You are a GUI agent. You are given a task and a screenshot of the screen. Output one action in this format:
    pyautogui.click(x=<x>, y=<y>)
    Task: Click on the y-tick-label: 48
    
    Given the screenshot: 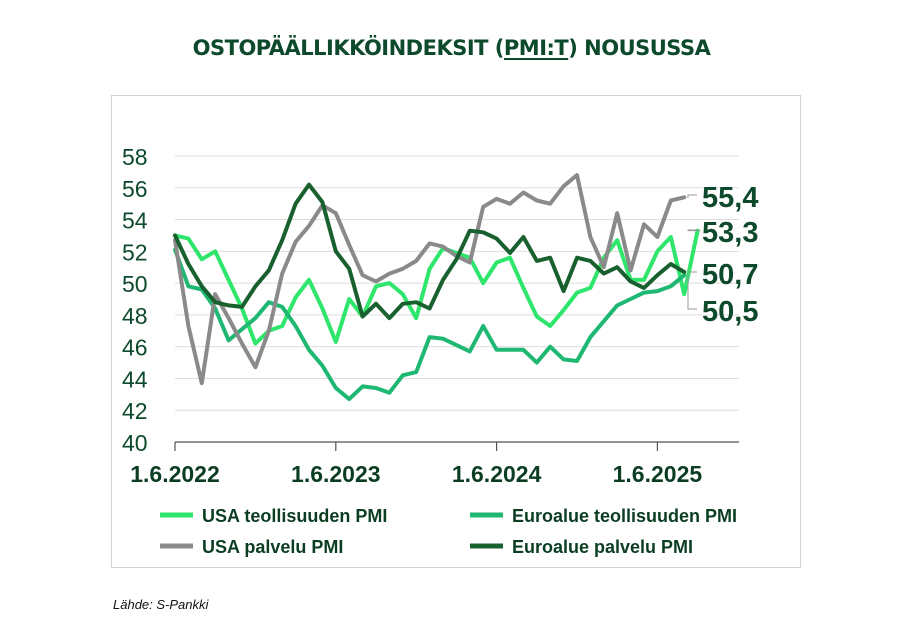 What is the action you would take?
    pyautogui.click(x=135, y=316)
    